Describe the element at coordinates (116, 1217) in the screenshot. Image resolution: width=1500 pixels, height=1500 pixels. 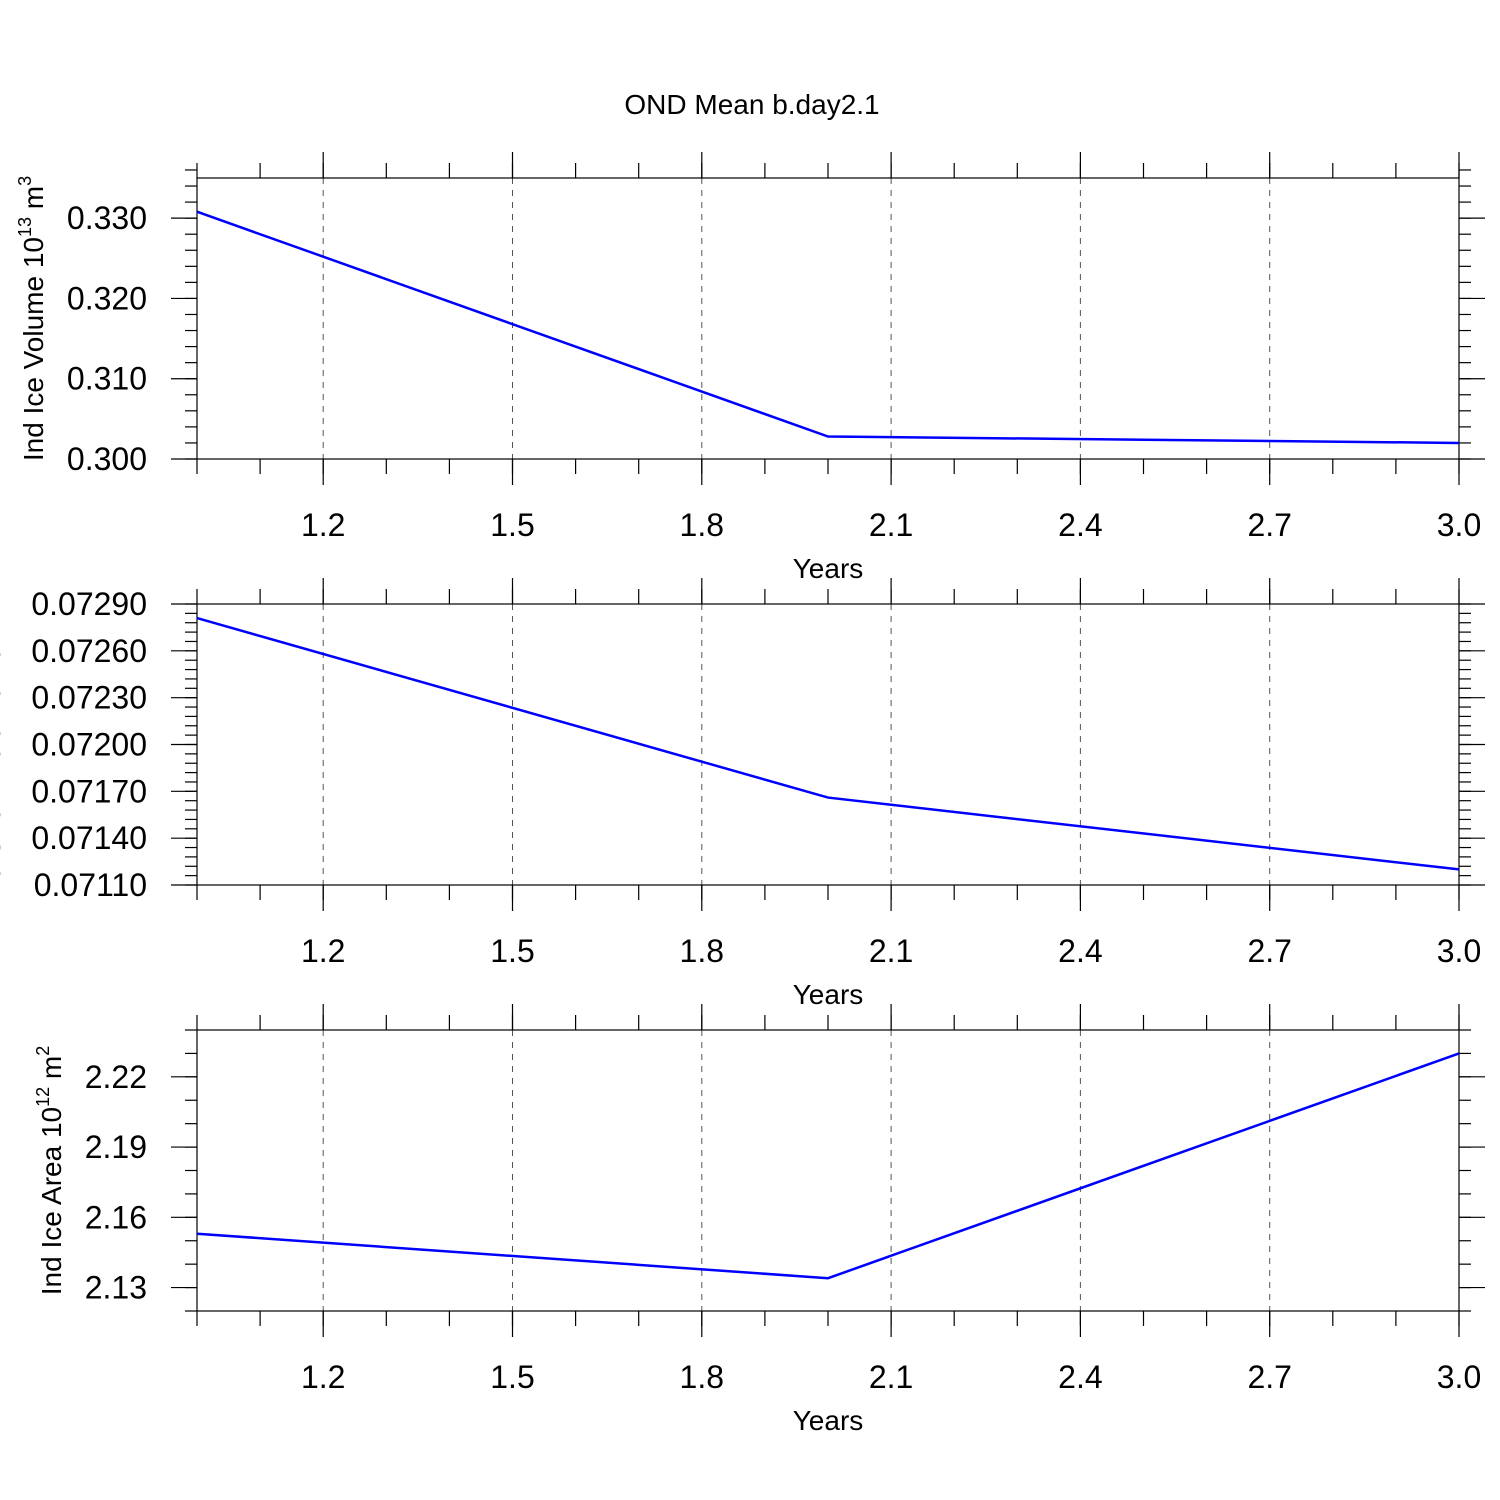
I see `y-tick-label: 2.16` at that location.